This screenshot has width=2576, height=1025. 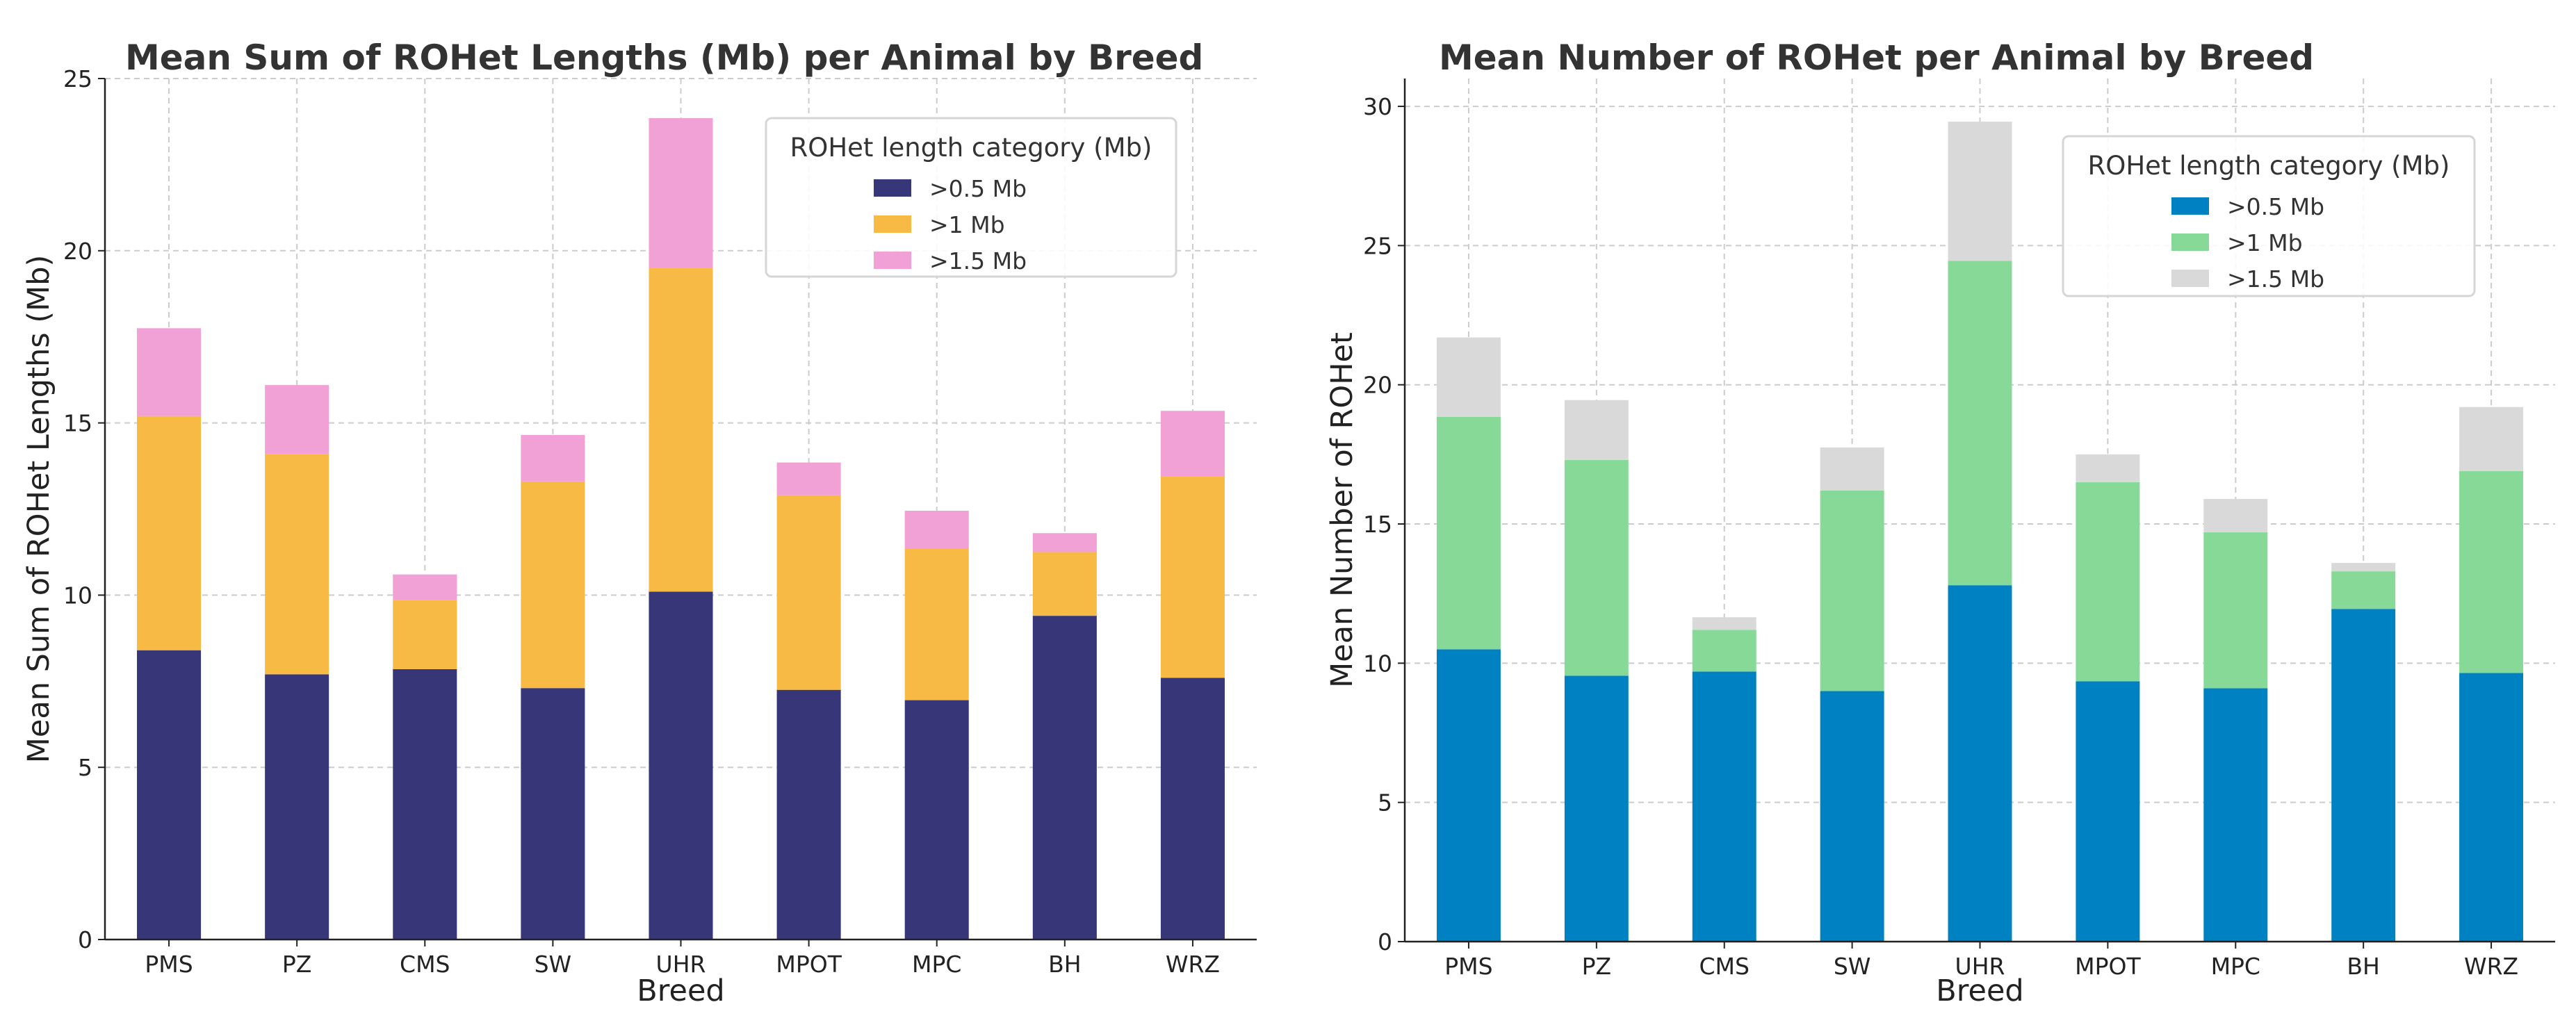 What do you see at coordinates (1377, 245) in the screenshot?
I see `y-tick-label: 25` at bounding box center [1377, 245].